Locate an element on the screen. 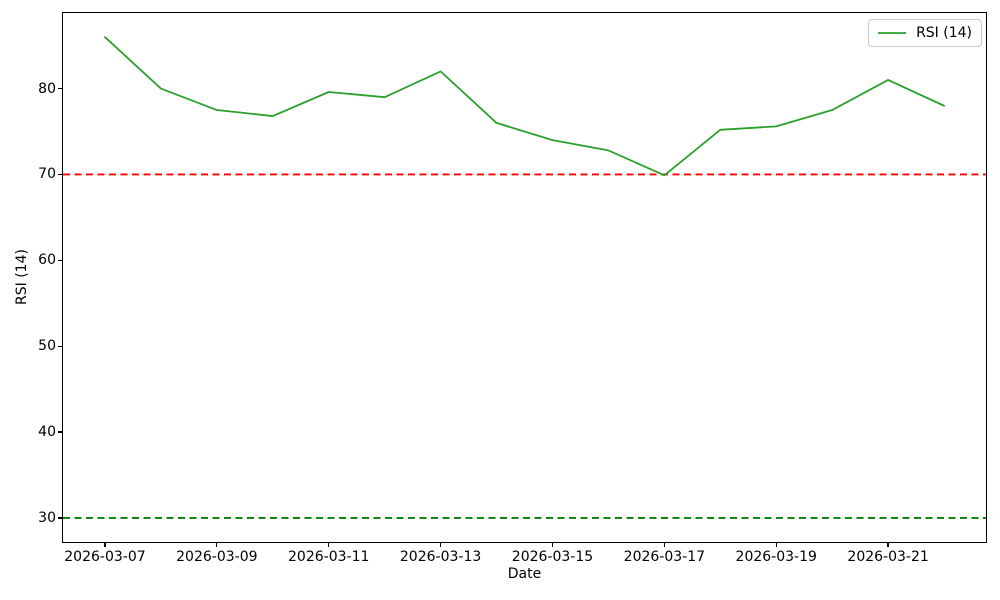 This screenshot has width=1000, height=600. legend: RSI (14) is located at coordinates (925, 33).